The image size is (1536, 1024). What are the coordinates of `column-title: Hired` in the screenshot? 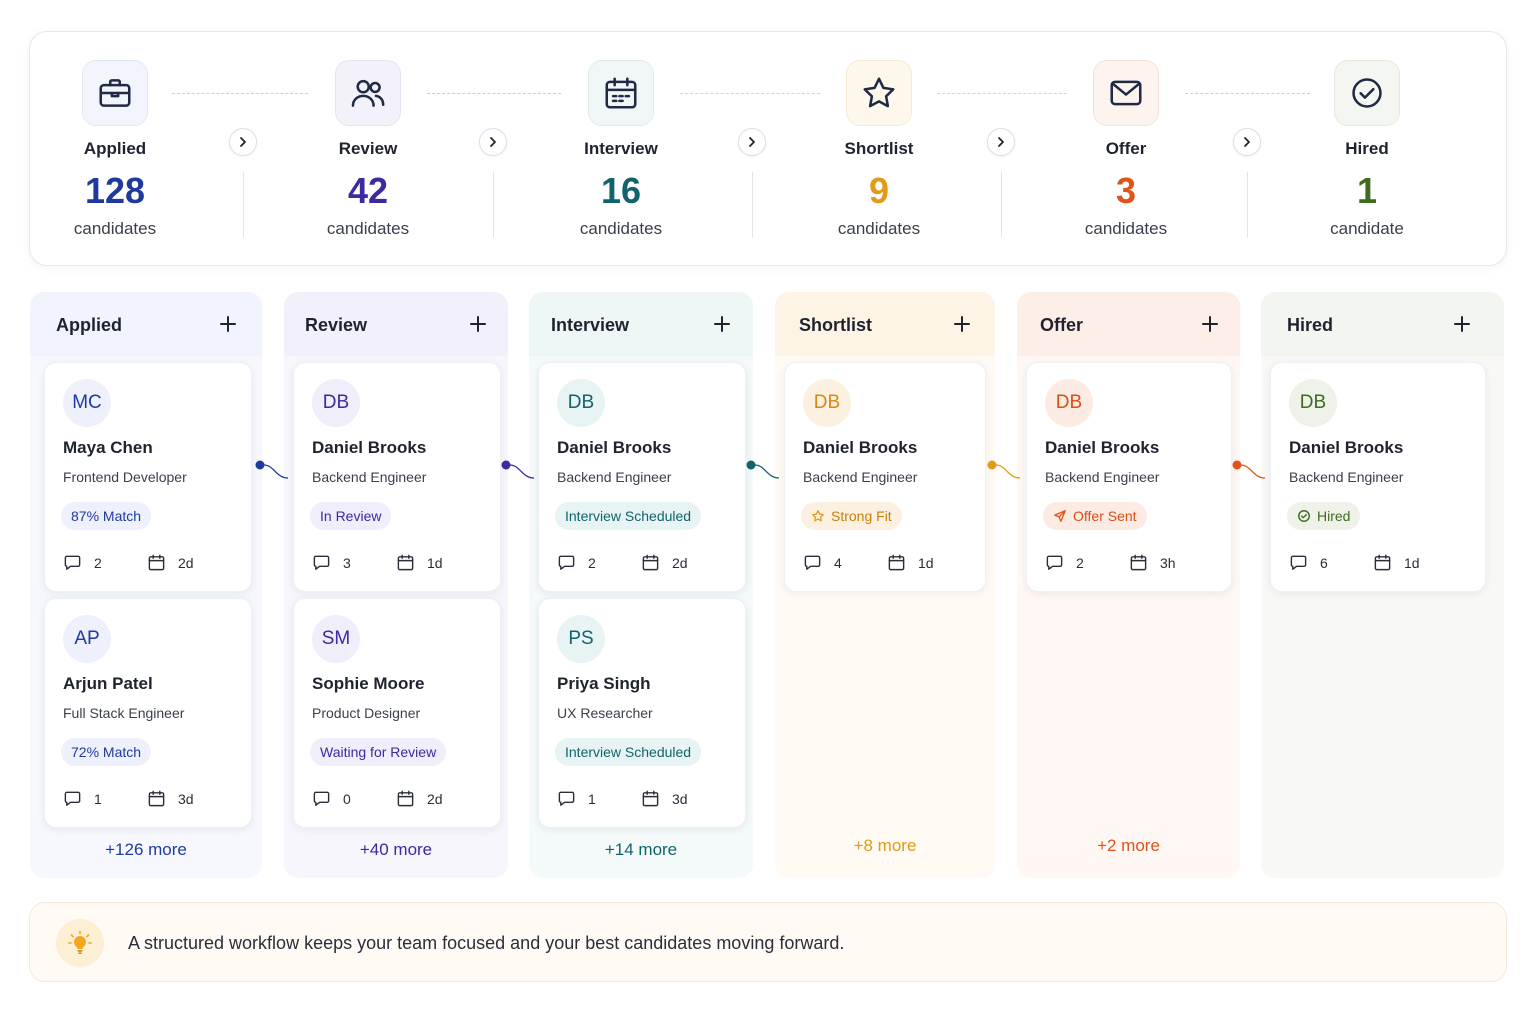 It's located at (1310, 325).